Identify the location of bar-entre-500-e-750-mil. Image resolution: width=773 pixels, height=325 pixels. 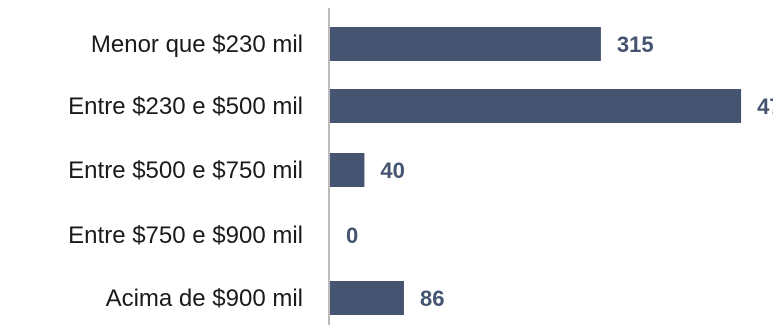
(347, 170).